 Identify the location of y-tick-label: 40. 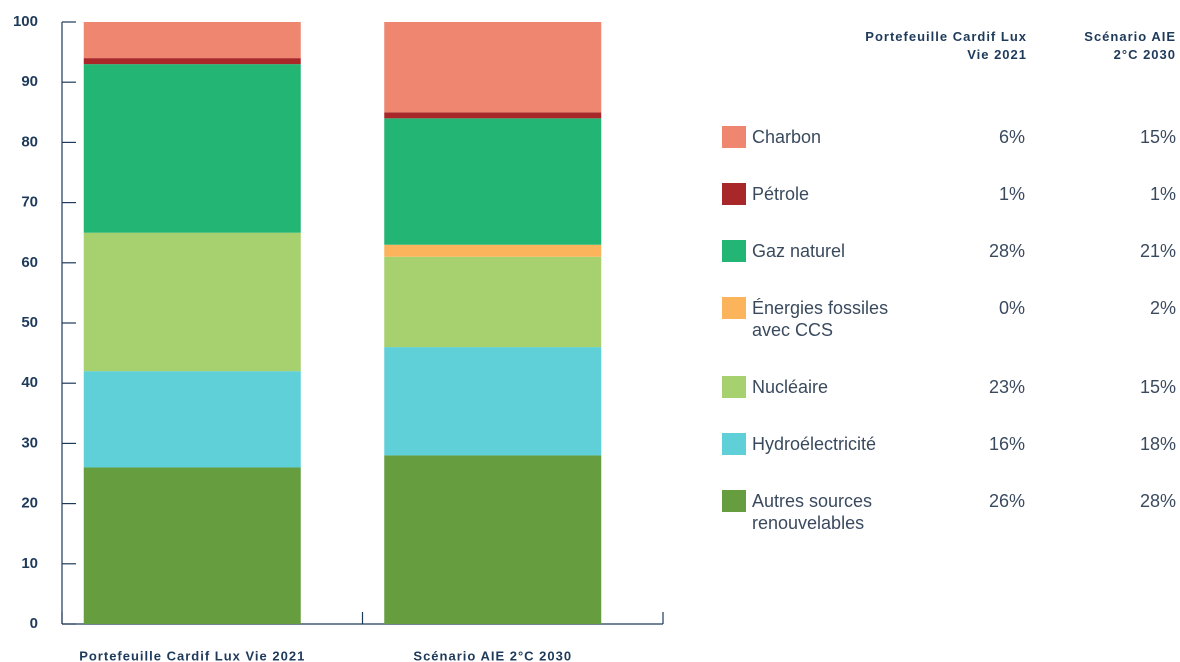
(29, 382).